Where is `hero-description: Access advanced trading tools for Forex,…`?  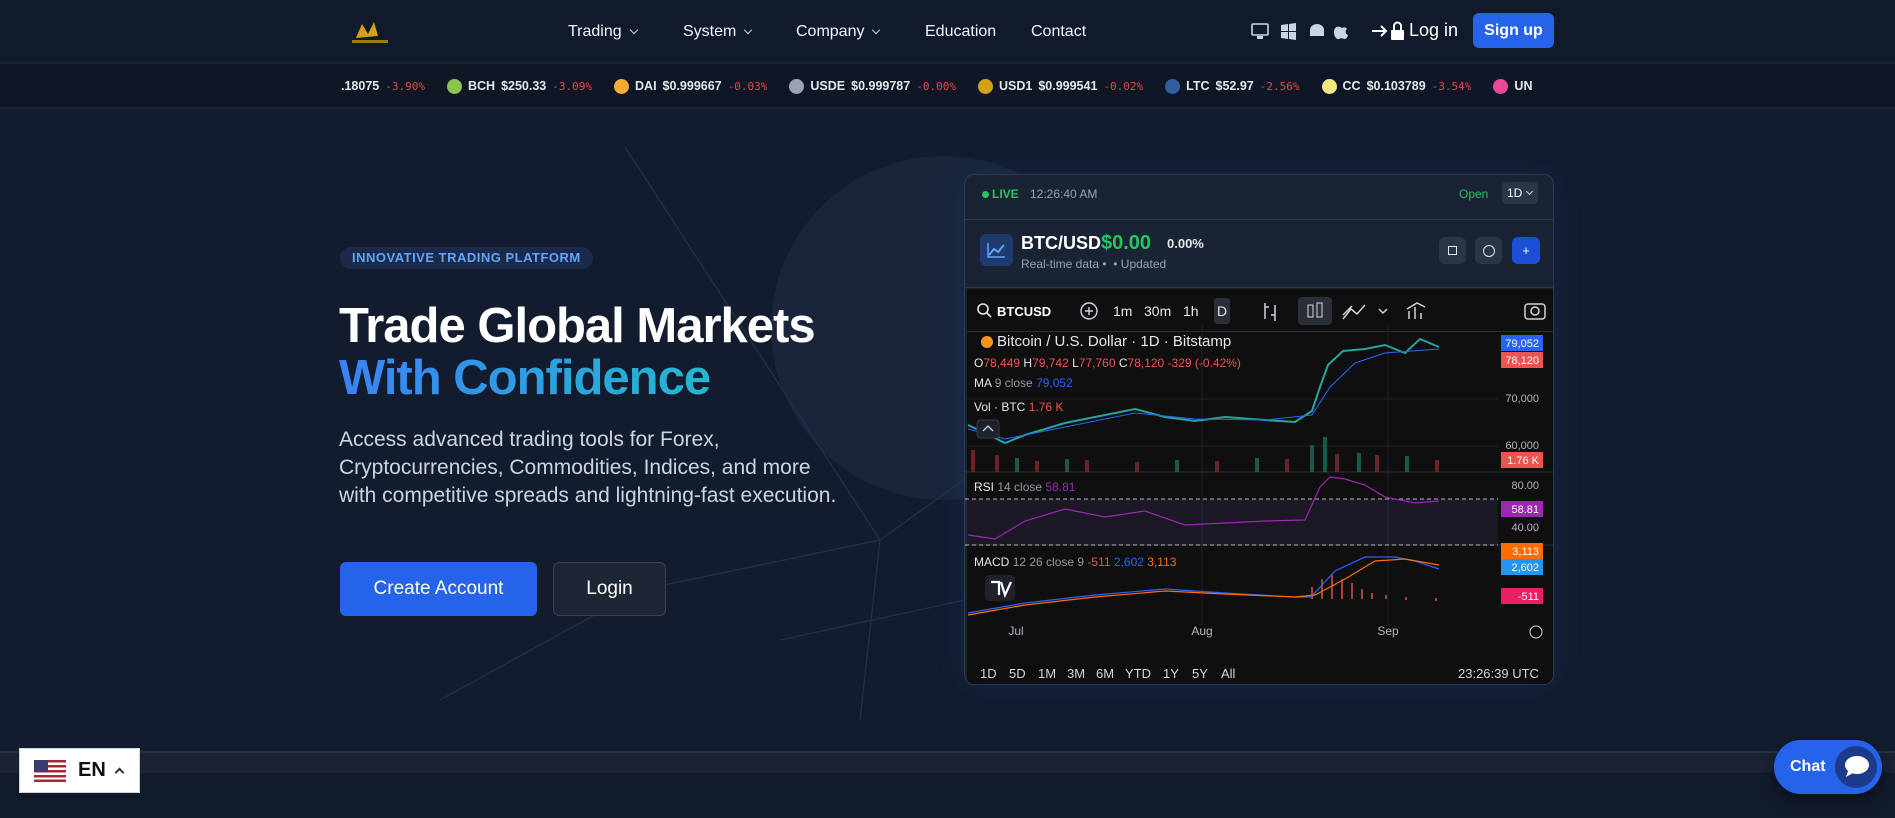 hero-description: Access advanced trading tools for Forex,… is located at coordinates (588, 467).